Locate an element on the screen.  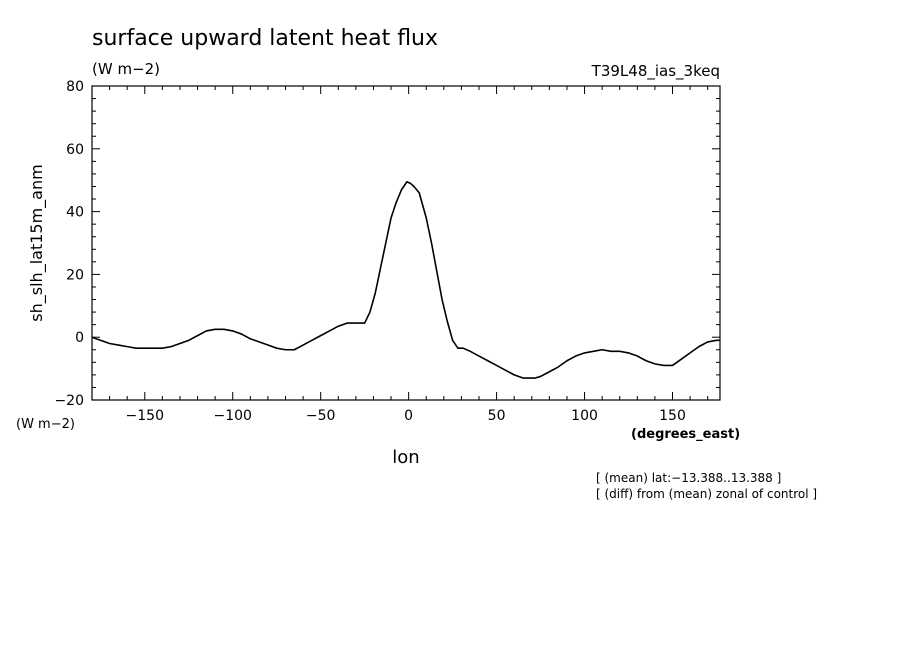
y-axis-units: (W m−2) is located at coordinates (45, 424).